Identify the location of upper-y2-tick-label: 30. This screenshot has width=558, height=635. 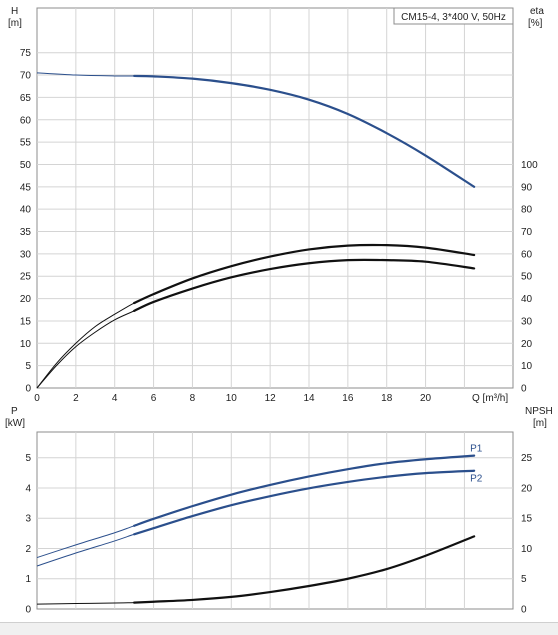
(527, 321).